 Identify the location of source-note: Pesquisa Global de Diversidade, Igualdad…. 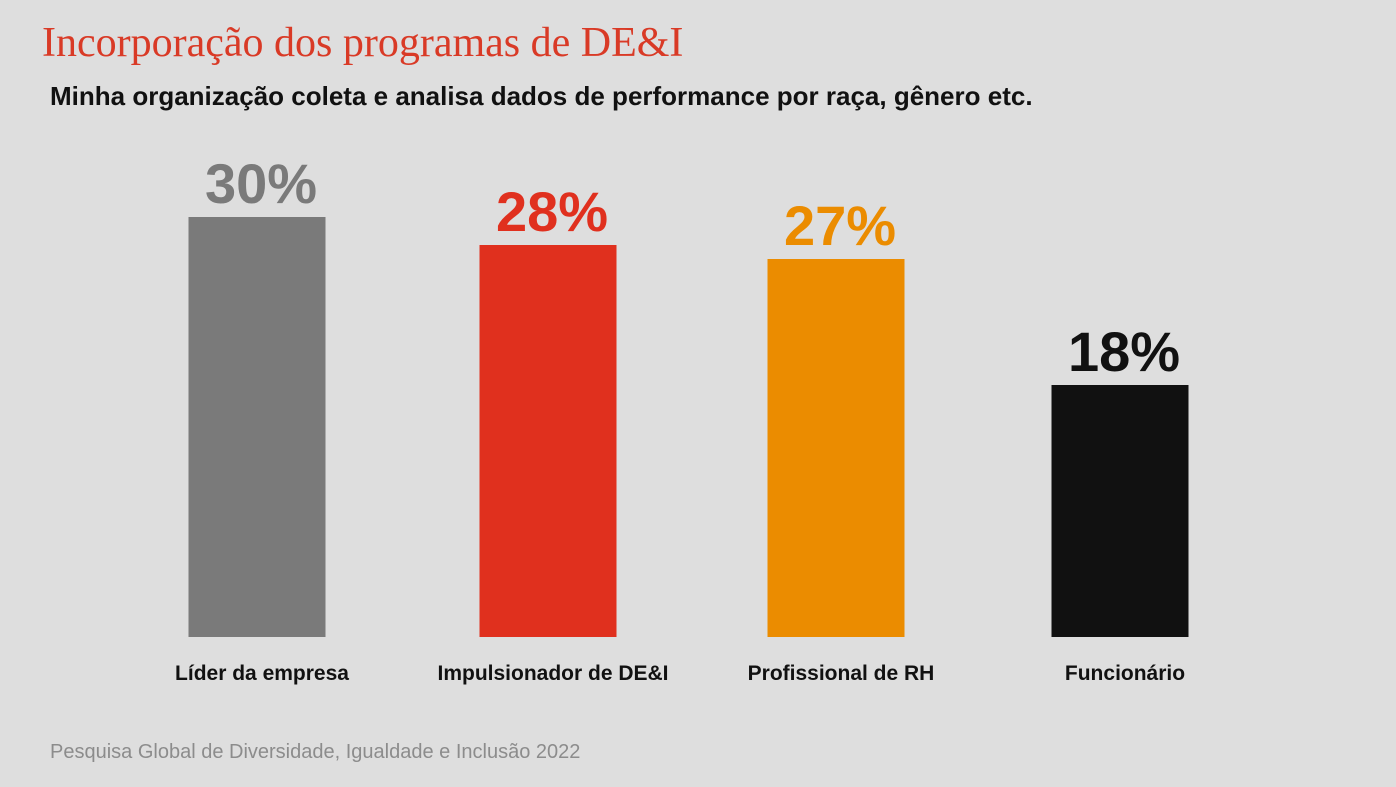
(315, 752).